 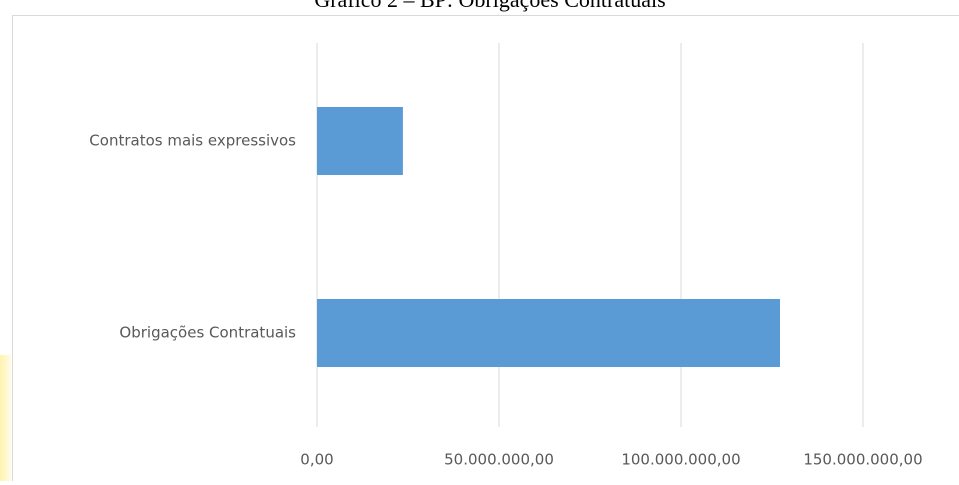 What do you see at coordinates (499, 460) in the screenshot?
I see `x-tick-label: 50.000.000,00` at bounding box center [499, 460].